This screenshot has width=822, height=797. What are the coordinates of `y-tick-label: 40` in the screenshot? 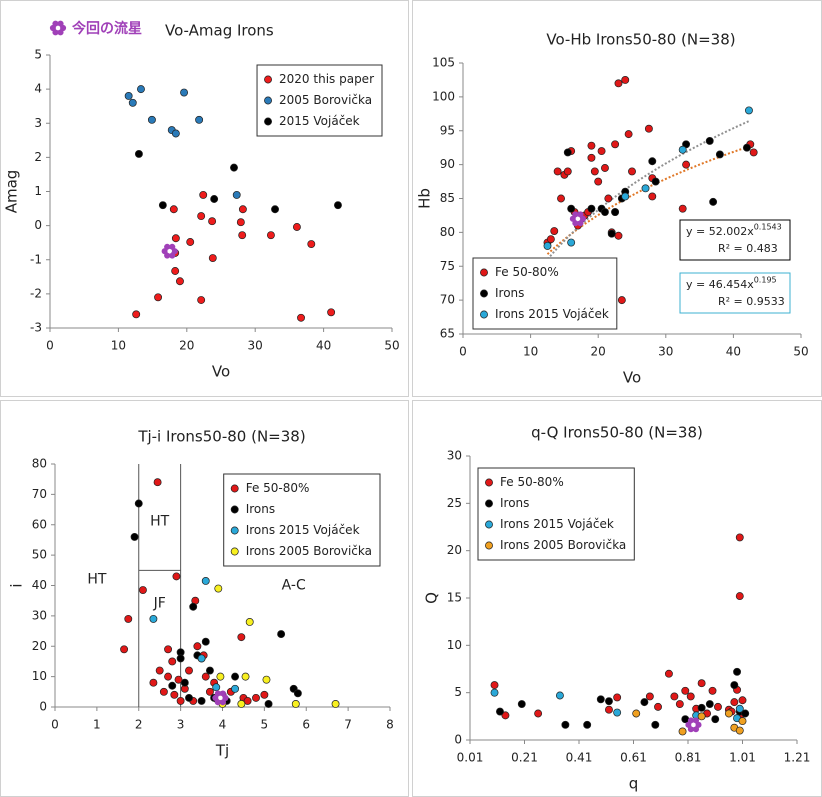 It's located at (39, 585).